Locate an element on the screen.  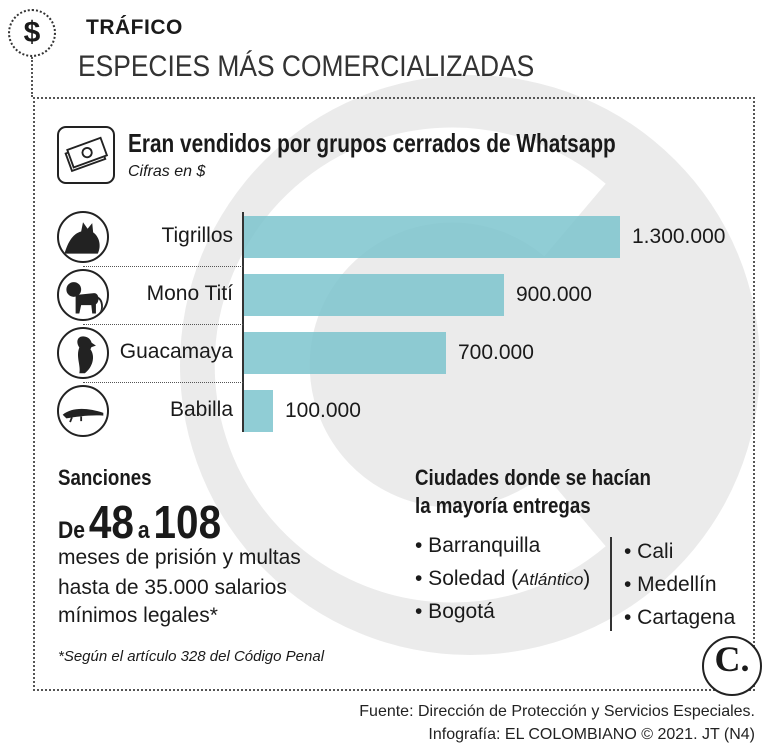
city-item: • Soledad (Atlántico) is located at coordinates (503, 578).